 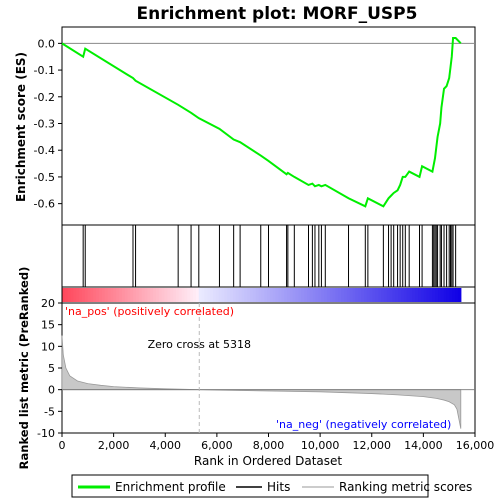 I want to click on legend-label-metric: Ranking metric scores, so click(x=405, y=487).